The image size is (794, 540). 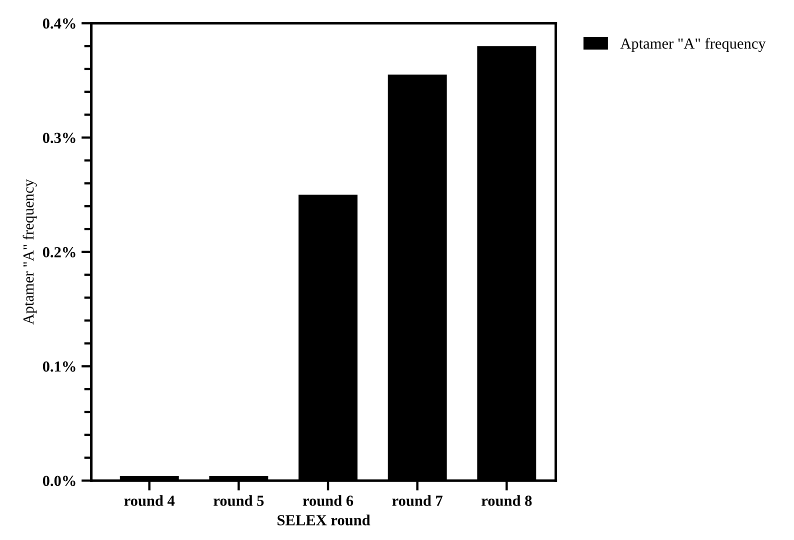 I want to click on y-tick-label: 0.2%, so click(x=59, y=252).